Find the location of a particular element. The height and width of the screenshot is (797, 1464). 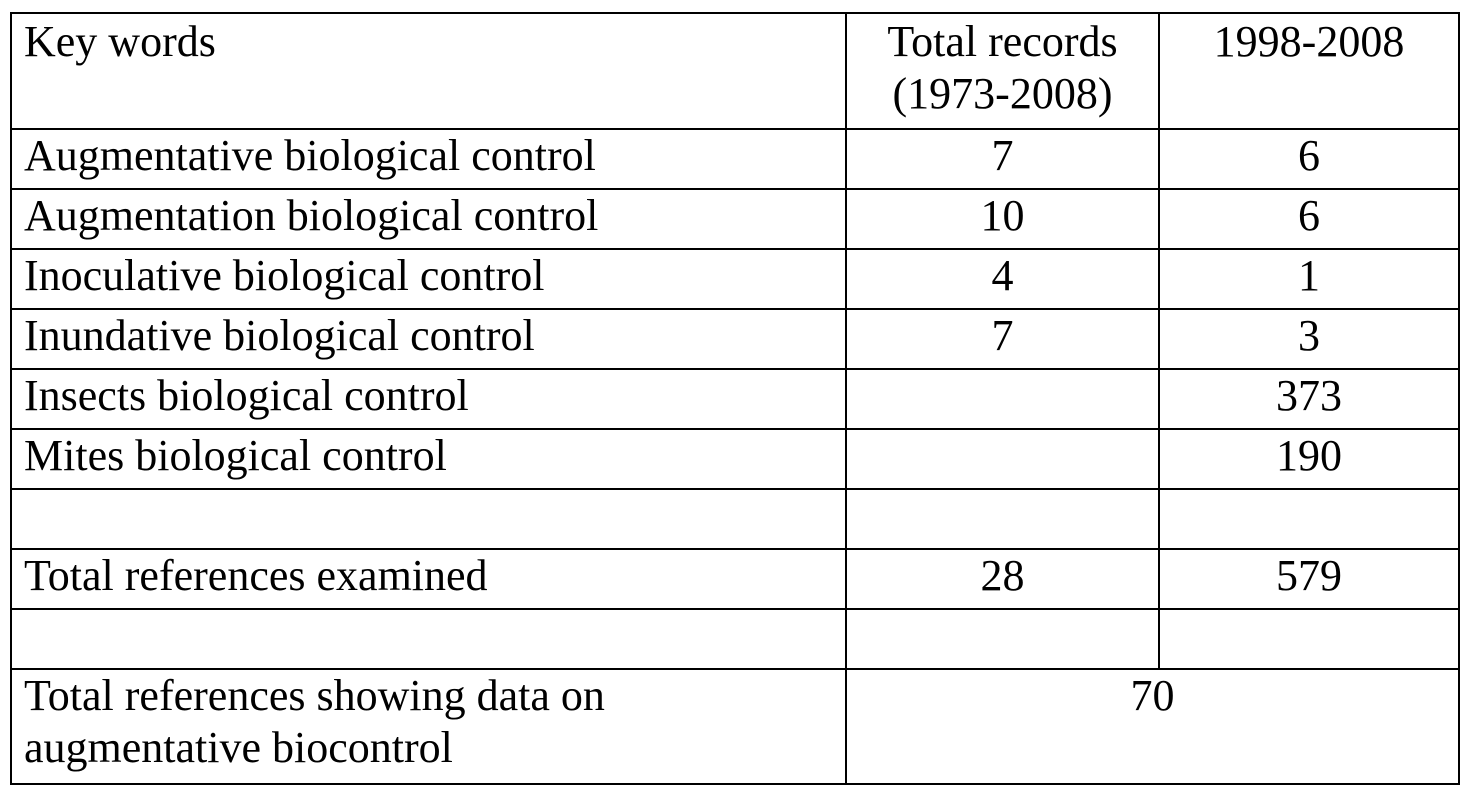

table-row: Insects biological control 373 is located at coordinates (735, 399).